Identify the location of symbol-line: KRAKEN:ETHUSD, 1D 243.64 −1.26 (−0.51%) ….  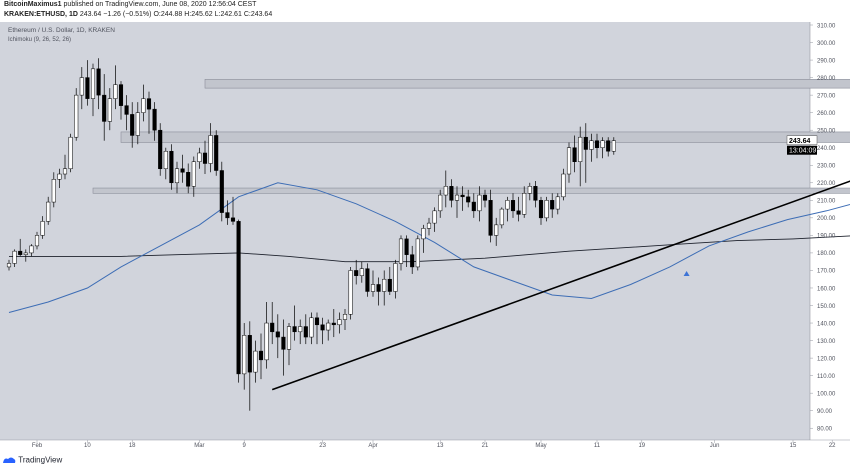
(138, 14).